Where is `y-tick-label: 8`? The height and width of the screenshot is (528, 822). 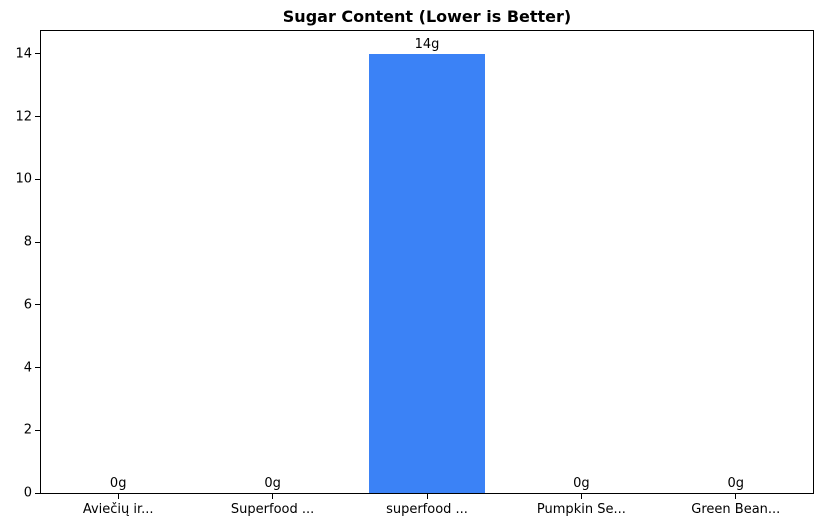
y-tick-label: 8 is located at coordinates (27, 242).